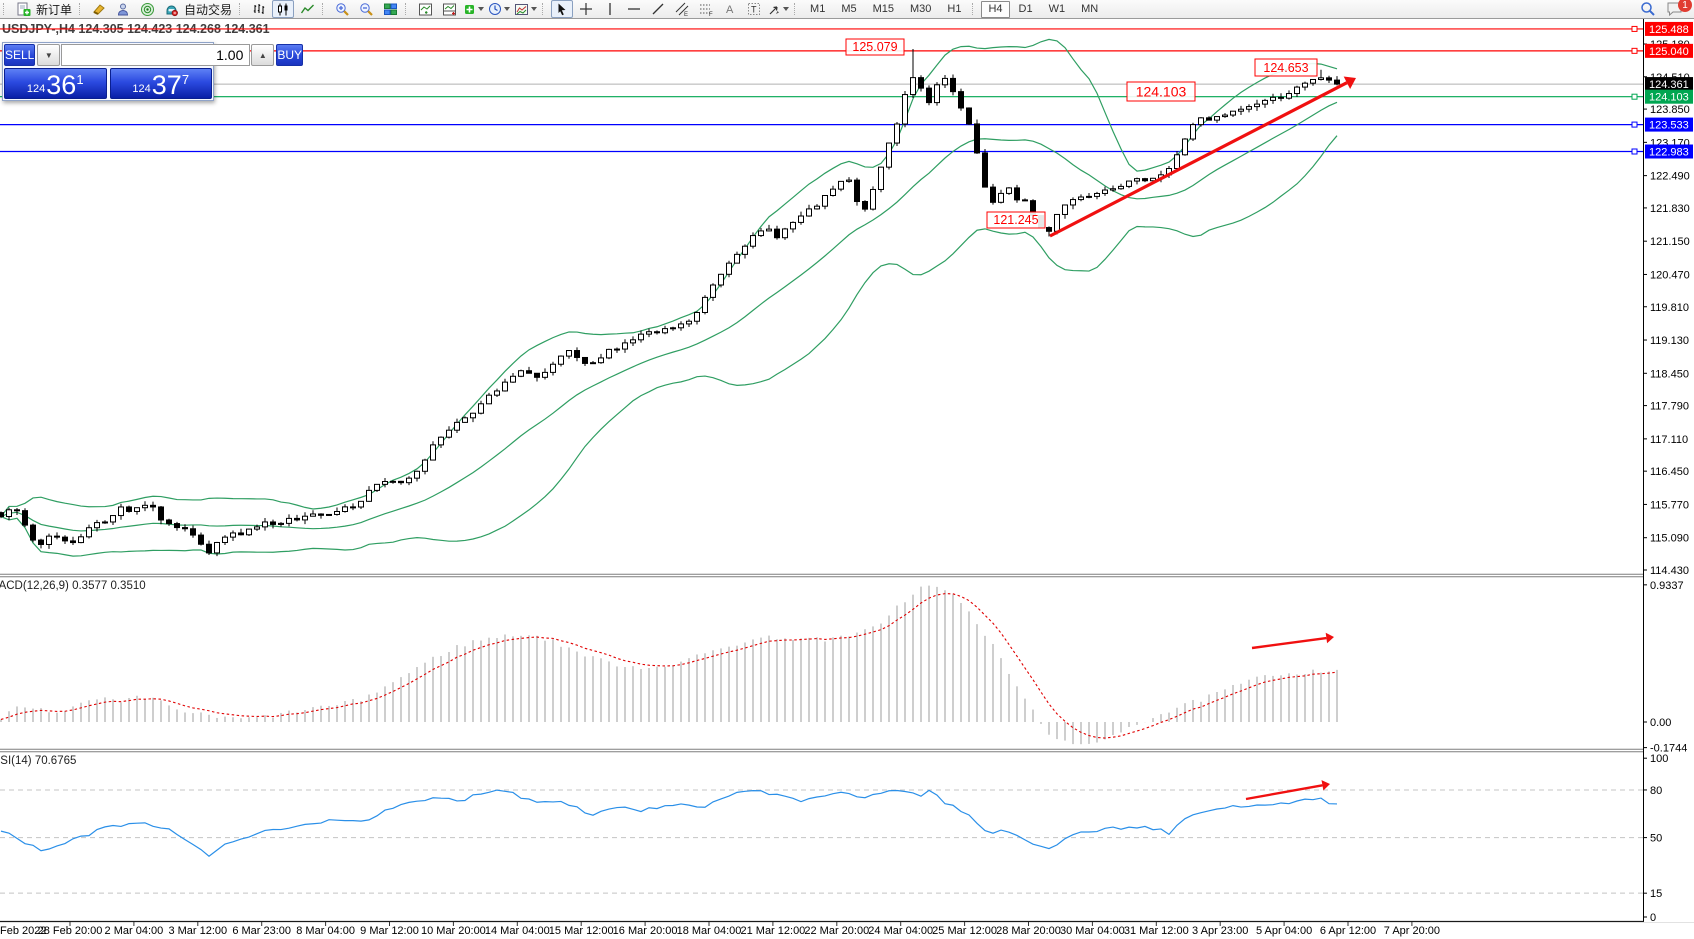 The height and width of the screenshot is (939, 1694). I want to click on time-axis-label: 24 Mar 04:00, so click(900, 931).